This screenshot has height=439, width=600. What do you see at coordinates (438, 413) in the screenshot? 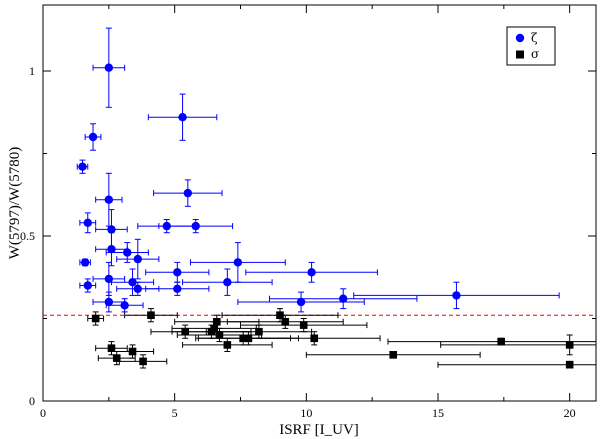
I see `x-tick-label: 15` at bounding box center [438, 413].